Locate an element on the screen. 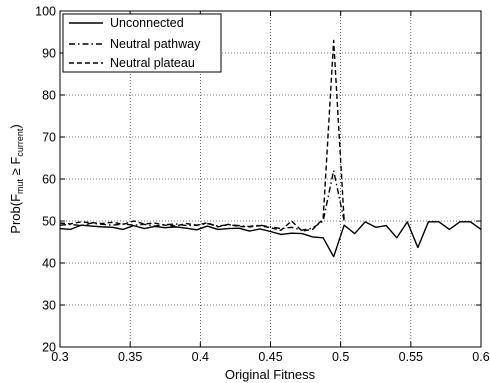 The height and width of the screenshot is (383, 490). x-axis-label: Original Fitness is located at coordinates (270, 374).